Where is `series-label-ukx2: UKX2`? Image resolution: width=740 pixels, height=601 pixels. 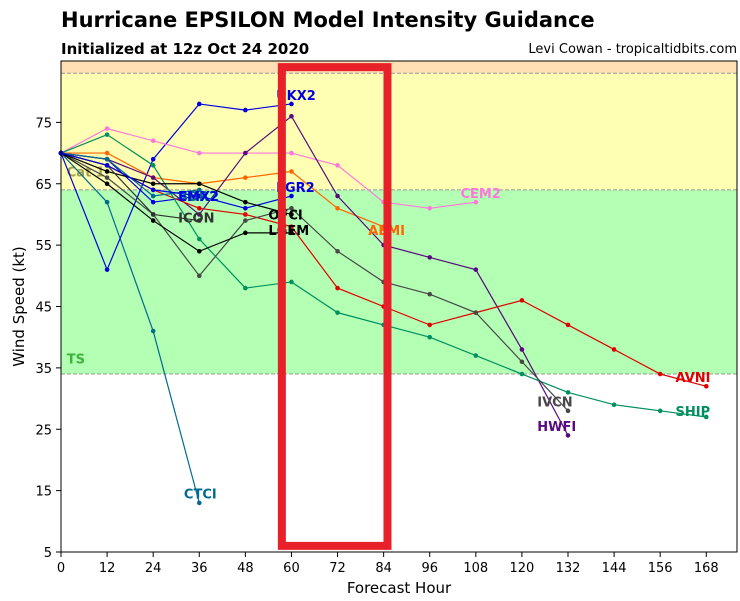
series-label-ukx2: UKX2 is located at coordinates (296, 96).